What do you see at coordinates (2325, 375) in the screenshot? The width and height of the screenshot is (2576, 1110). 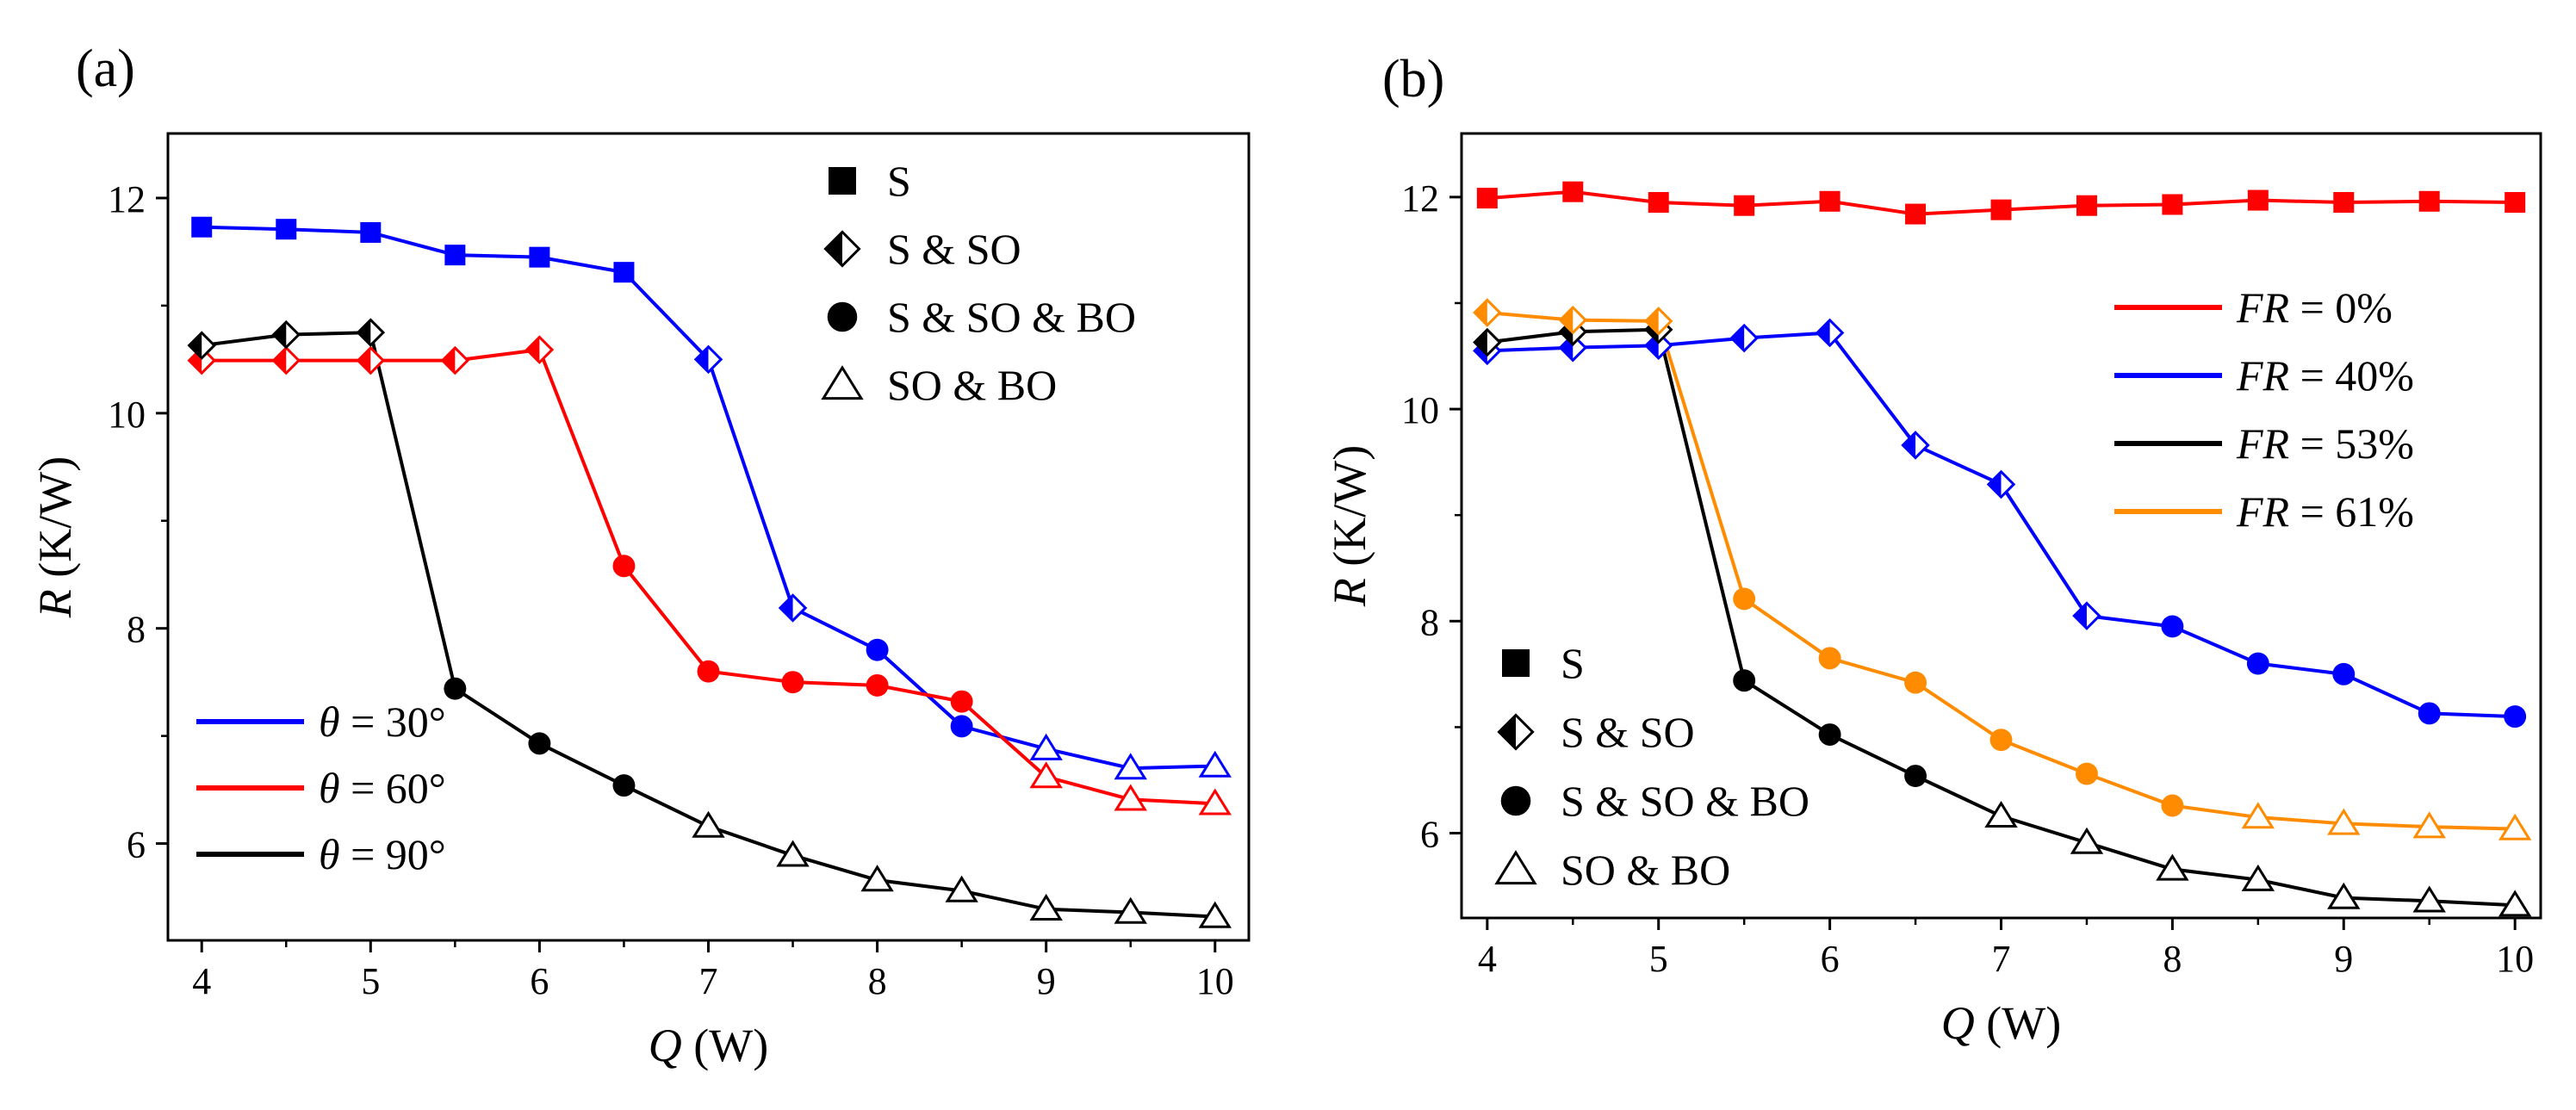 I see `legend-series-label: FR = 40%` at bounding box center [2325, 375].